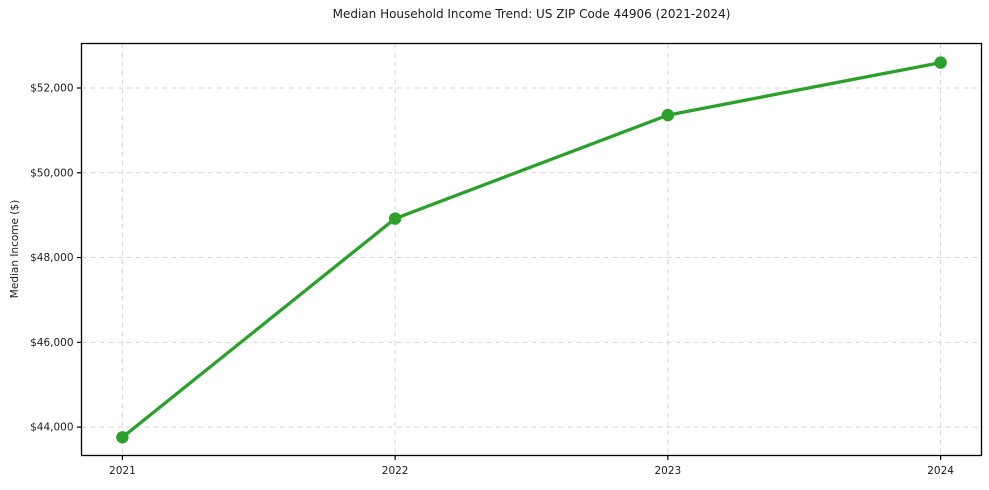 The width and height of the screenshot is (989, 490). I want to click on data-point-2022, so click(395, 218).